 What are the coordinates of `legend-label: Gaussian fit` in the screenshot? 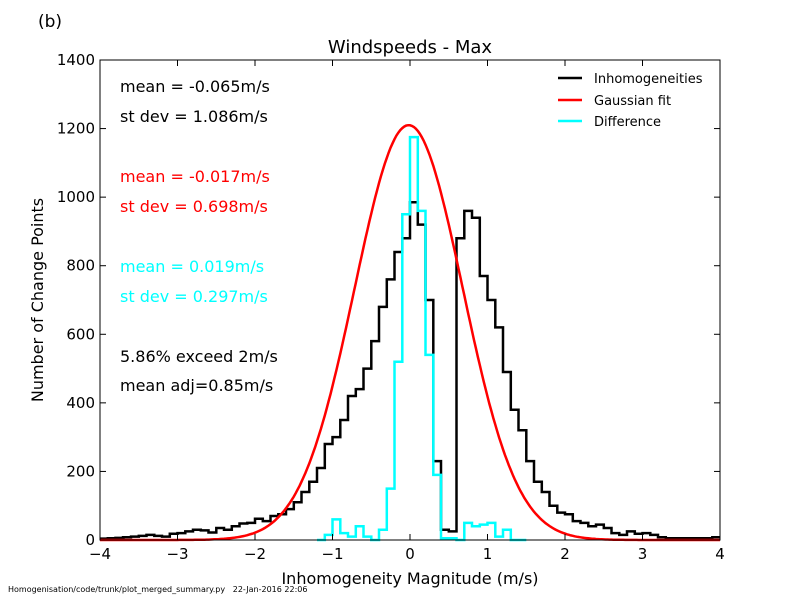 It's located at (632, 101).